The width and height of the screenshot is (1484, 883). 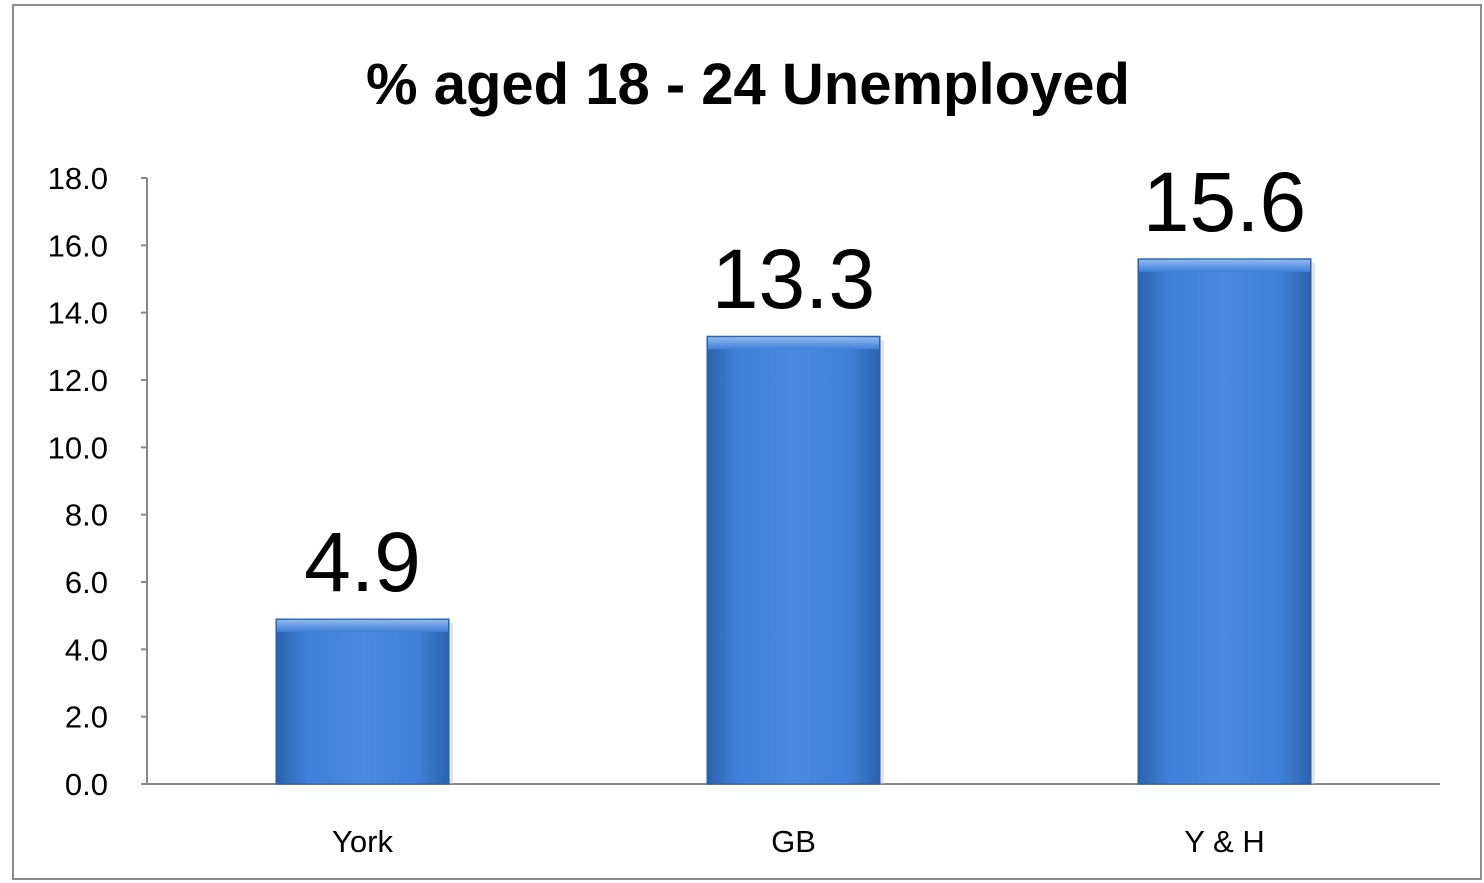 What do you see at coordinates (793, 841) in the screenshot?
I see `category-label: GB` at bounding box center [793, 841].